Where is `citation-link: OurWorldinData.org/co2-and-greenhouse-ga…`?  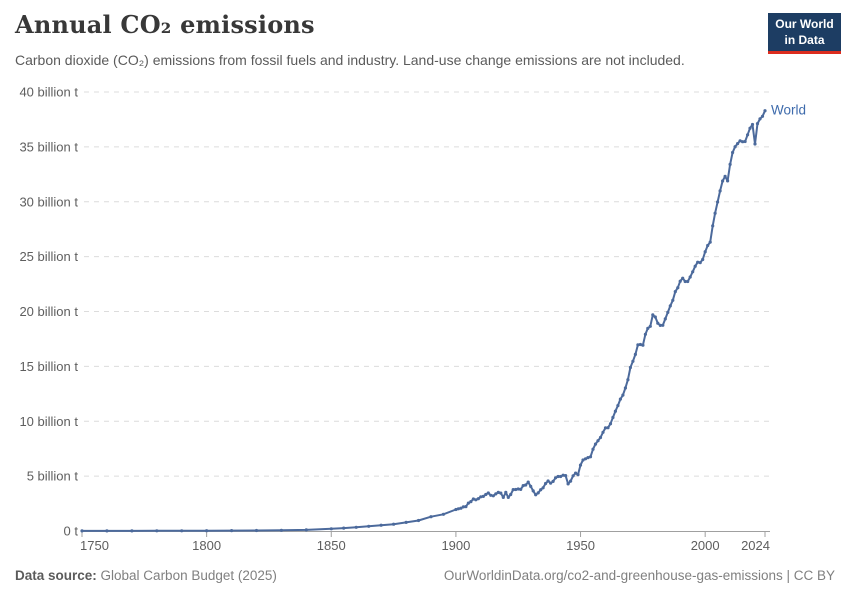 citation-link: OurWorldinData.org/co2-and-greenhouse-ga… is located at coordinates (639, 575).